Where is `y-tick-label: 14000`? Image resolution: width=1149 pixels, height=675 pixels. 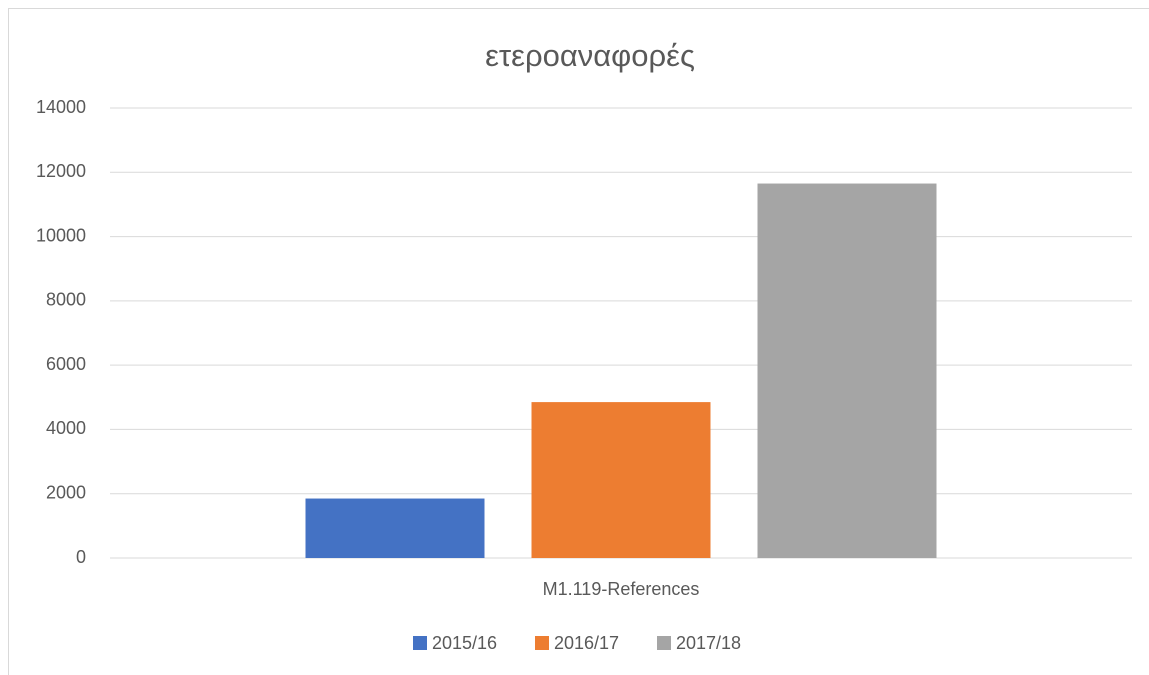
y-tick-label: 14000 is located at coordinates (61, 107).